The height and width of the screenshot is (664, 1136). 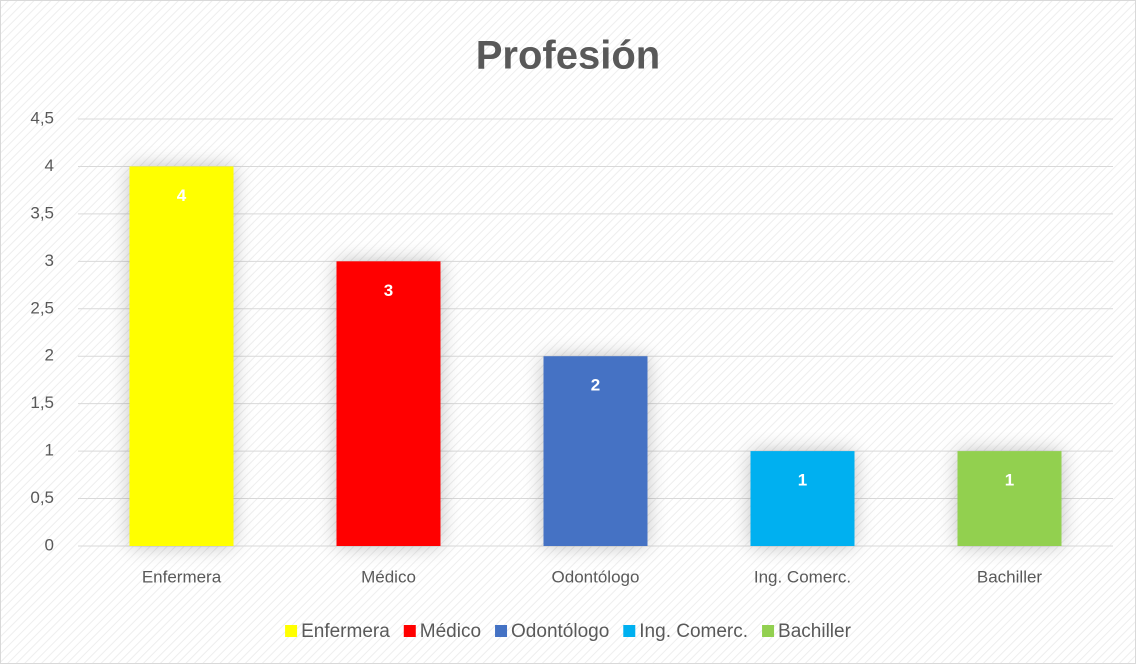 I want to click on legend-label: Odontólogo, so click(x=560, y=631).